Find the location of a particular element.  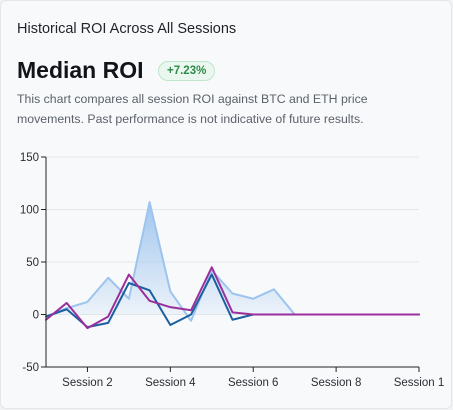

eth-price-line is located at coordinates (232, 298).